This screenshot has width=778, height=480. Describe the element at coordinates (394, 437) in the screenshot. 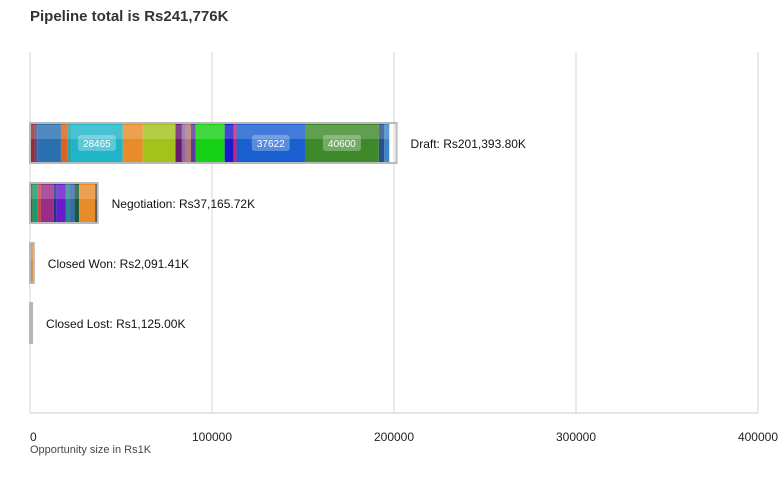

I see `x-tick-label: 200000` at that location.